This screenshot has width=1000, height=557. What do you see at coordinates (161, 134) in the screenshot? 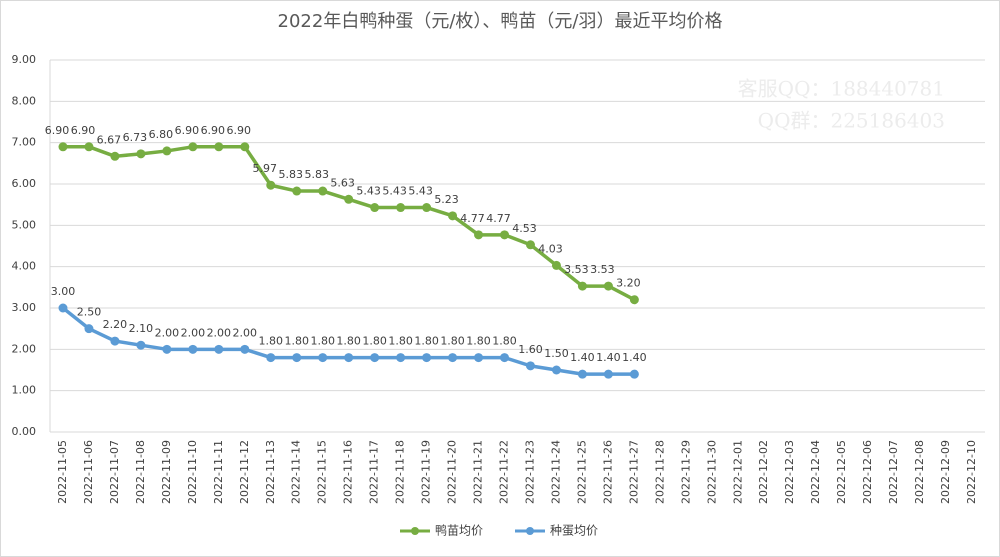
I see `data-label: 6.80` at bounding box center [161, 134].